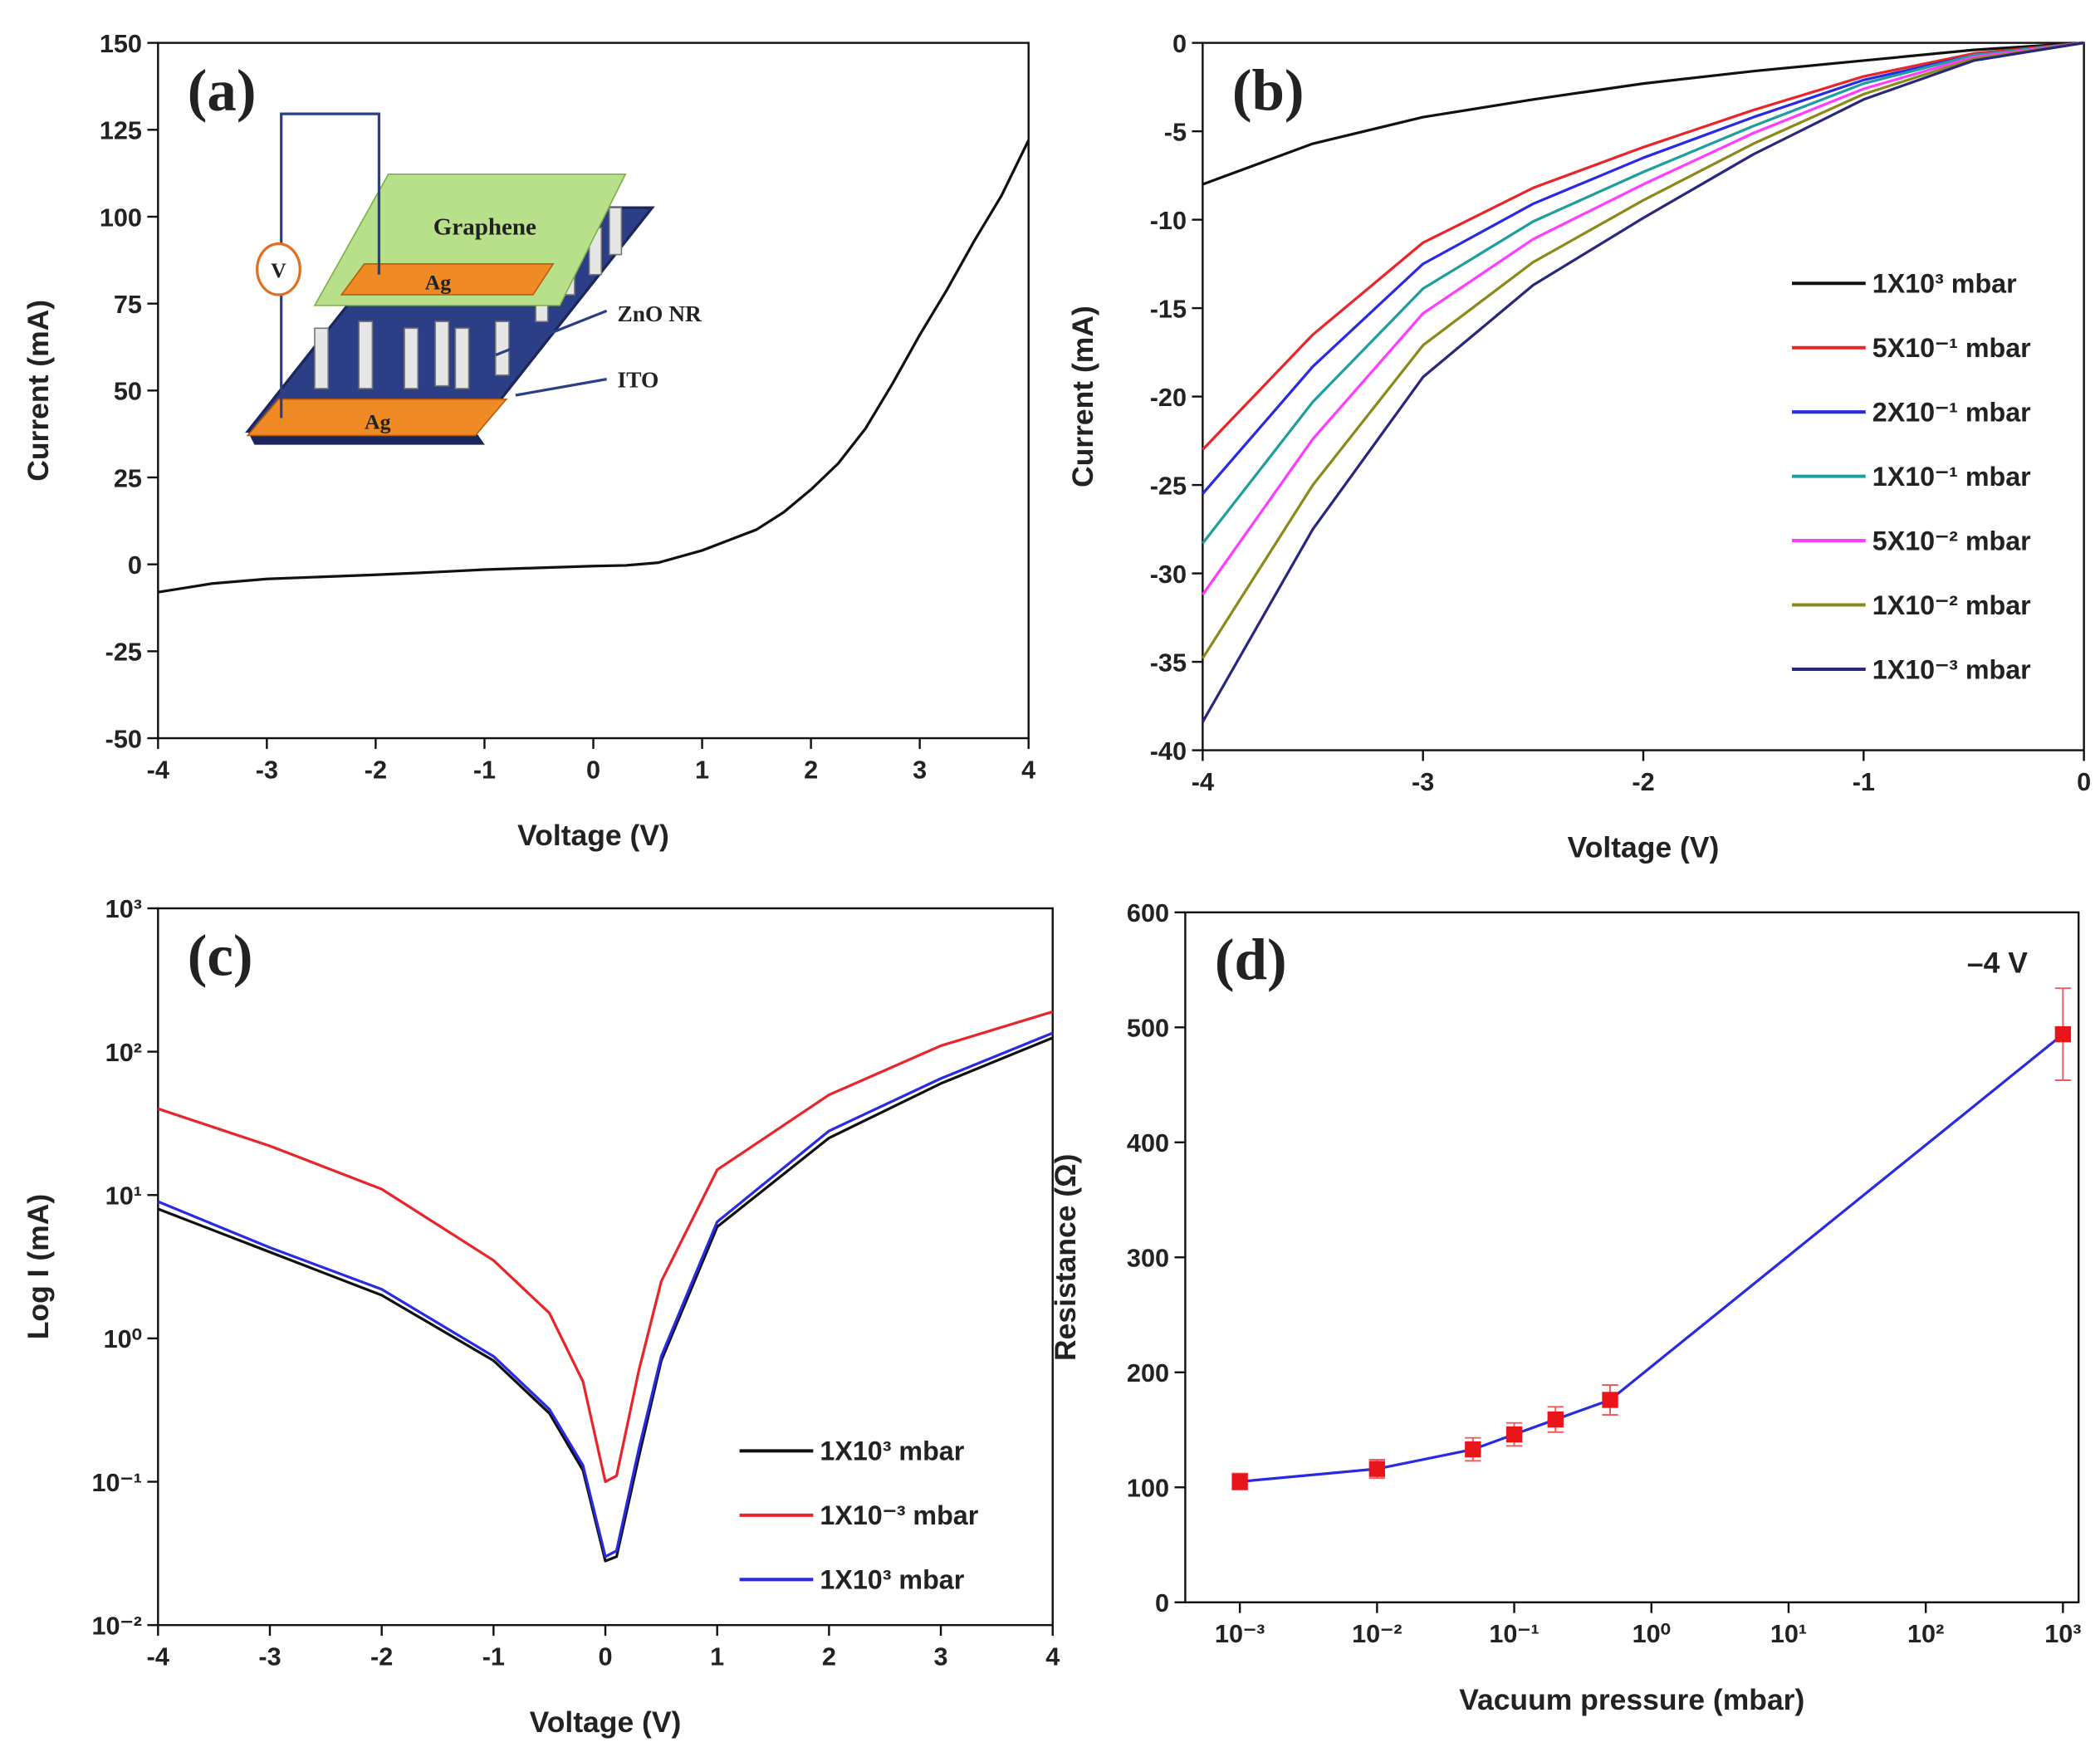 The width and height of the screenshot is (2100, 1747). Describe the element at coordinates (1631, 1699) in the screenshot. I see `x-axis-title: Vacuum pressure (mbar)` at that location.